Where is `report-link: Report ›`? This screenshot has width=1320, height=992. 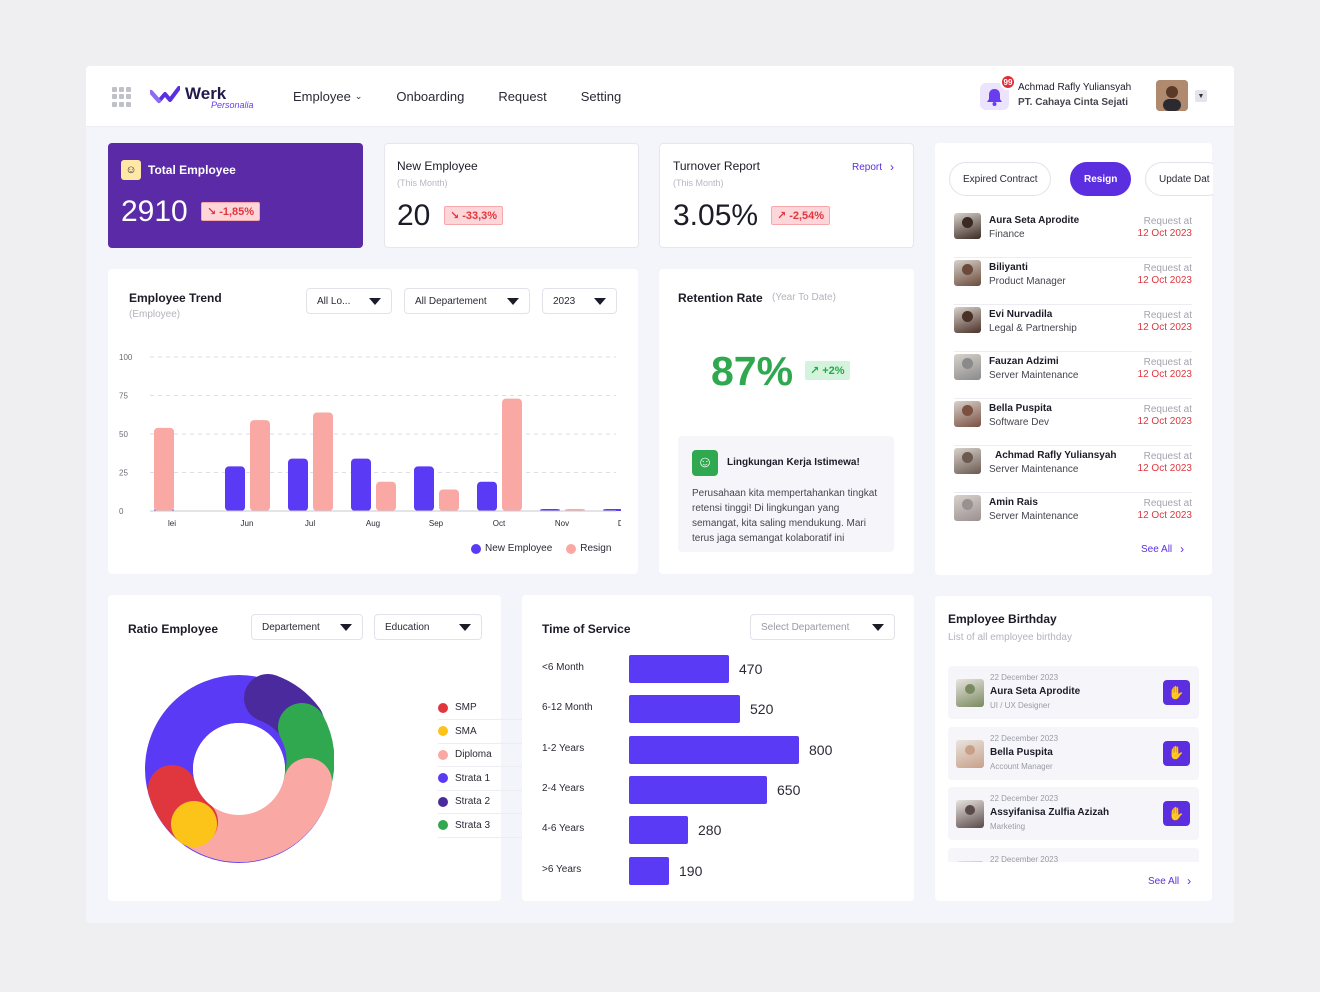 report-link: Report › is located at coordinates (873, 167).